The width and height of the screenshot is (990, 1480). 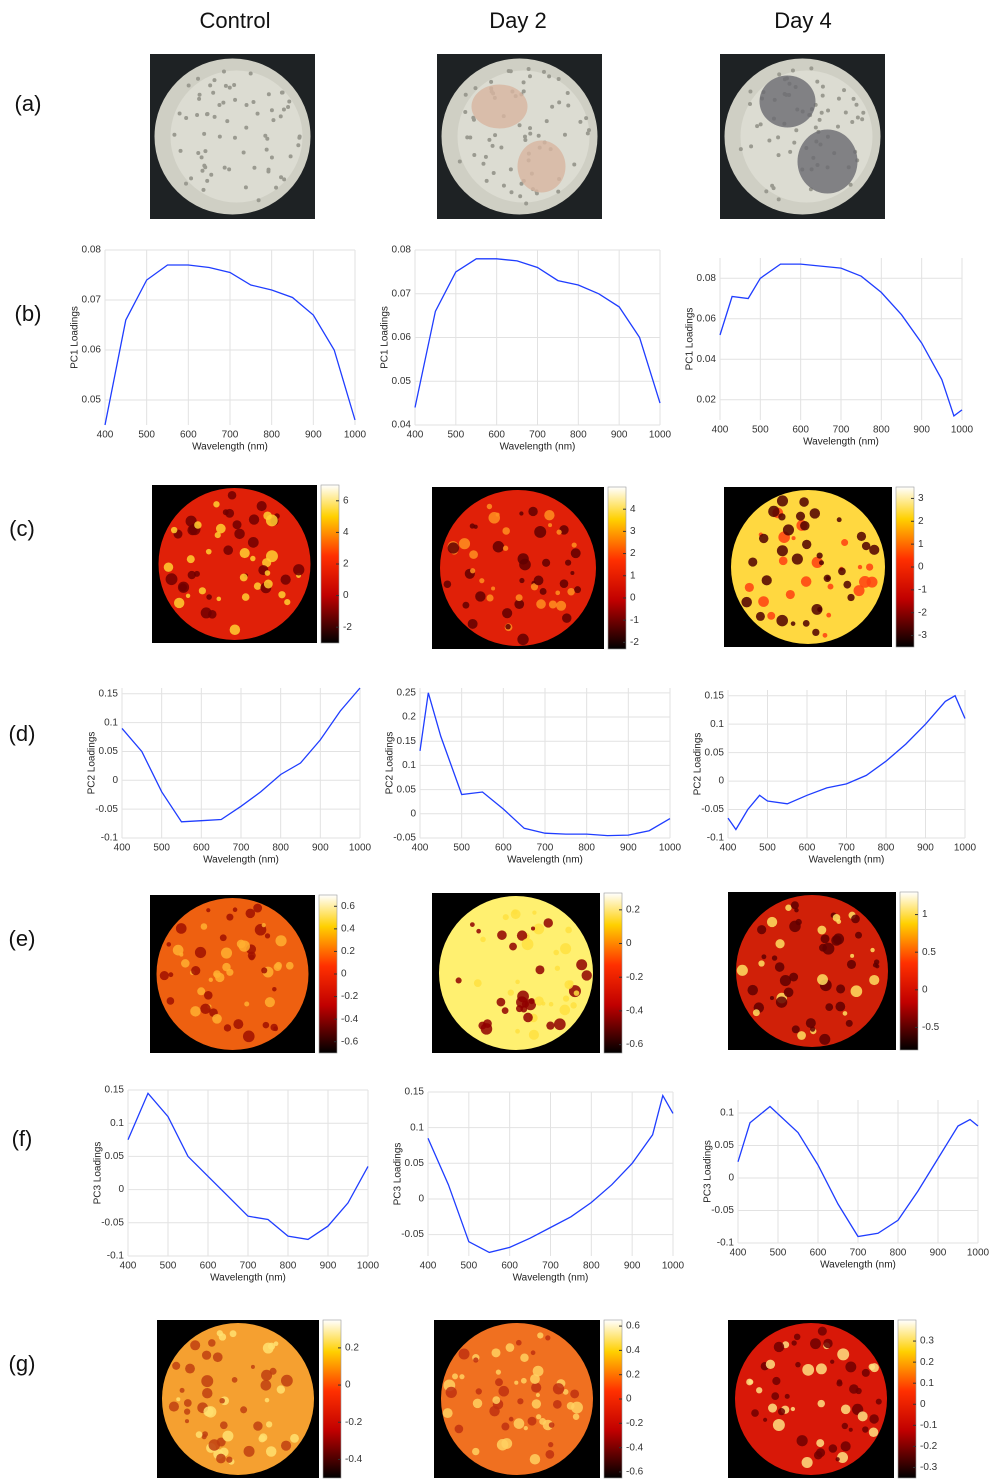 I want to click on y-tick-label: 0.05, so click(x=115, y=1156).